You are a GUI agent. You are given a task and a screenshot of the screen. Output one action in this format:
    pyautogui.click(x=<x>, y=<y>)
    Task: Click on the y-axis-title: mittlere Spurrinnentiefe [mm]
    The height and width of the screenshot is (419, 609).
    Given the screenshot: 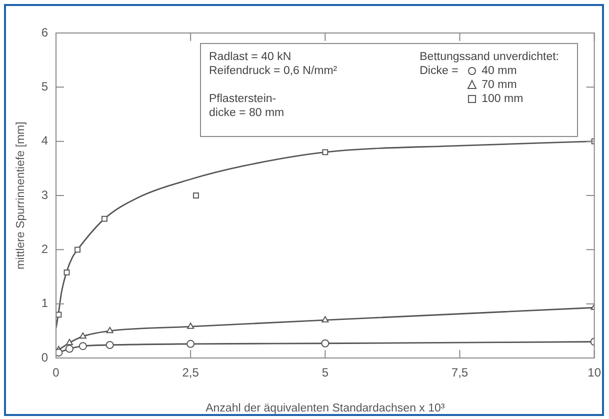 What is the action you would take?
    pyautogui.click(x=21, y=196)
    